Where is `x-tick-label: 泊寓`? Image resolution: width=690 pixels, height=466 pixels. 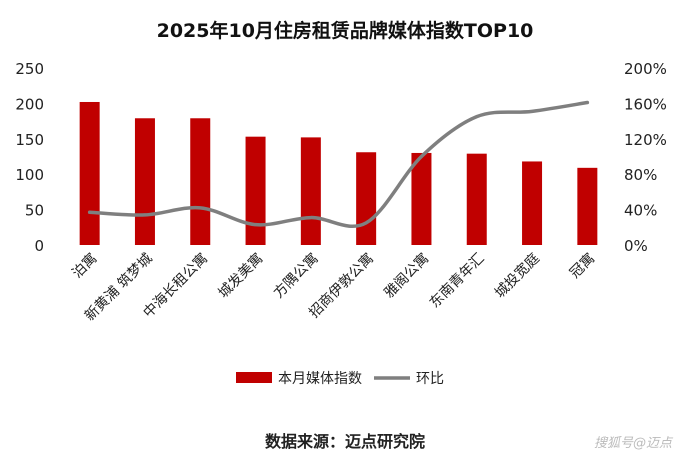 x-tick-label: 泊寓 is located at coordinates (85, 266).